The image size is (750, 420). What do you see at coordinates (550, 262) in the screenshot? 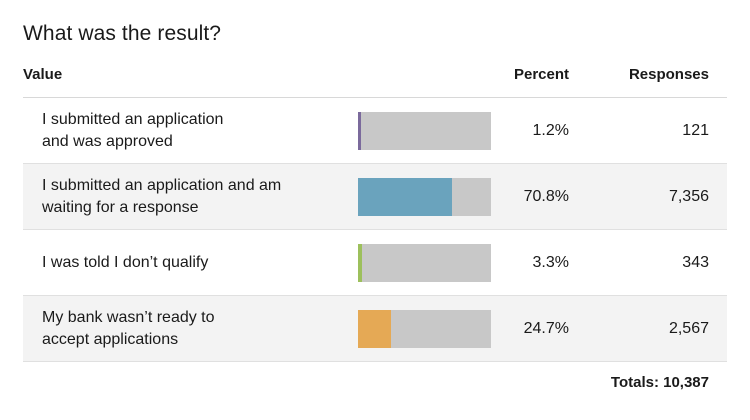
I see `percent-label: 3.3%` at bounding box center [550, 262].